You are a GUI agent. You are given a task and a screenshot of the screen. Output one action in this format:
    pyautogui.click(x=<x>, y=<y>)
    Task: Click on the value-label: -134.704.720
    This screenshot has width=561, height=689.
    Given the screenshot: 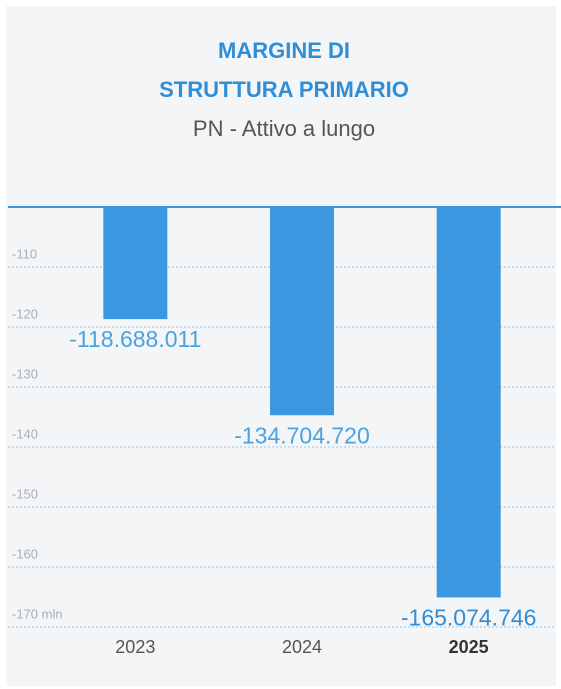 What is the action you would take?
    pyautogui.click(x=302, y=435)
    